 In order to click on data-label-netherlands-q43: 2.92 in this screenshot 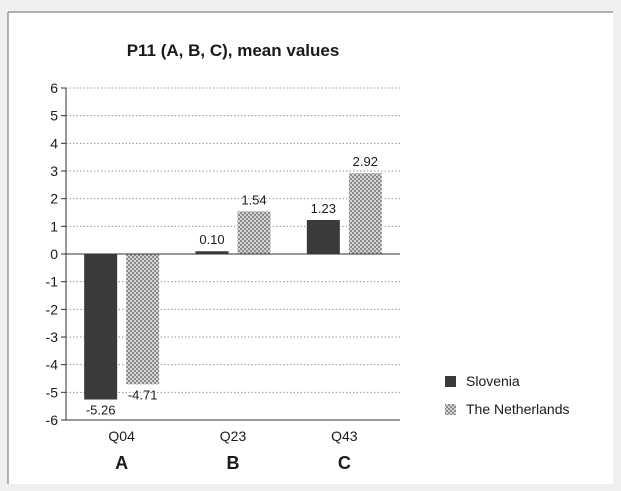, I will do `click(365, 161)`.